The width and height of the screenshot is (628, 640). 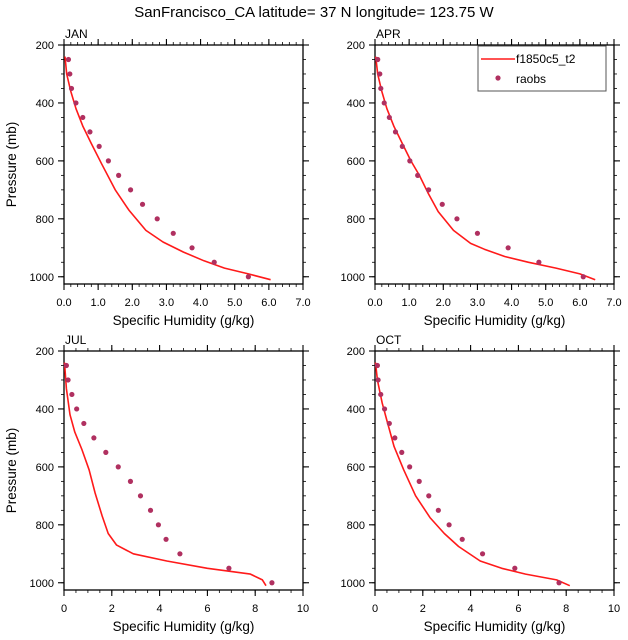 I want to click on x-tick-label: 3.0, so click(x=166, y=303).